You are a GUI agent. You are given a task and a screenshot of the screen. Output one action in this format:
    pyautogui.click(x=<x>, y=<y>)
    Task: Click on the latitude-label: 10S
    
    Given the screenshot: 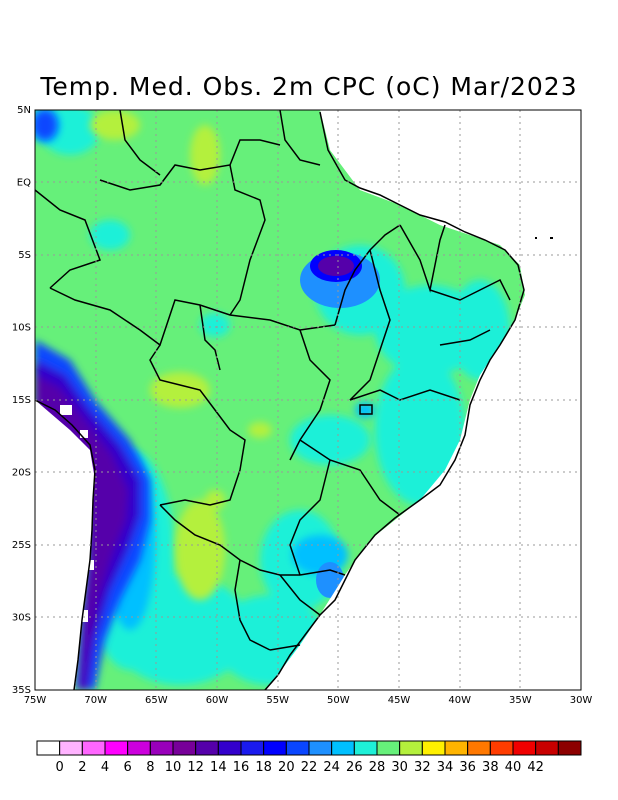 What is the action you would take?
    pyautogui.click(x=21, y=328)
    